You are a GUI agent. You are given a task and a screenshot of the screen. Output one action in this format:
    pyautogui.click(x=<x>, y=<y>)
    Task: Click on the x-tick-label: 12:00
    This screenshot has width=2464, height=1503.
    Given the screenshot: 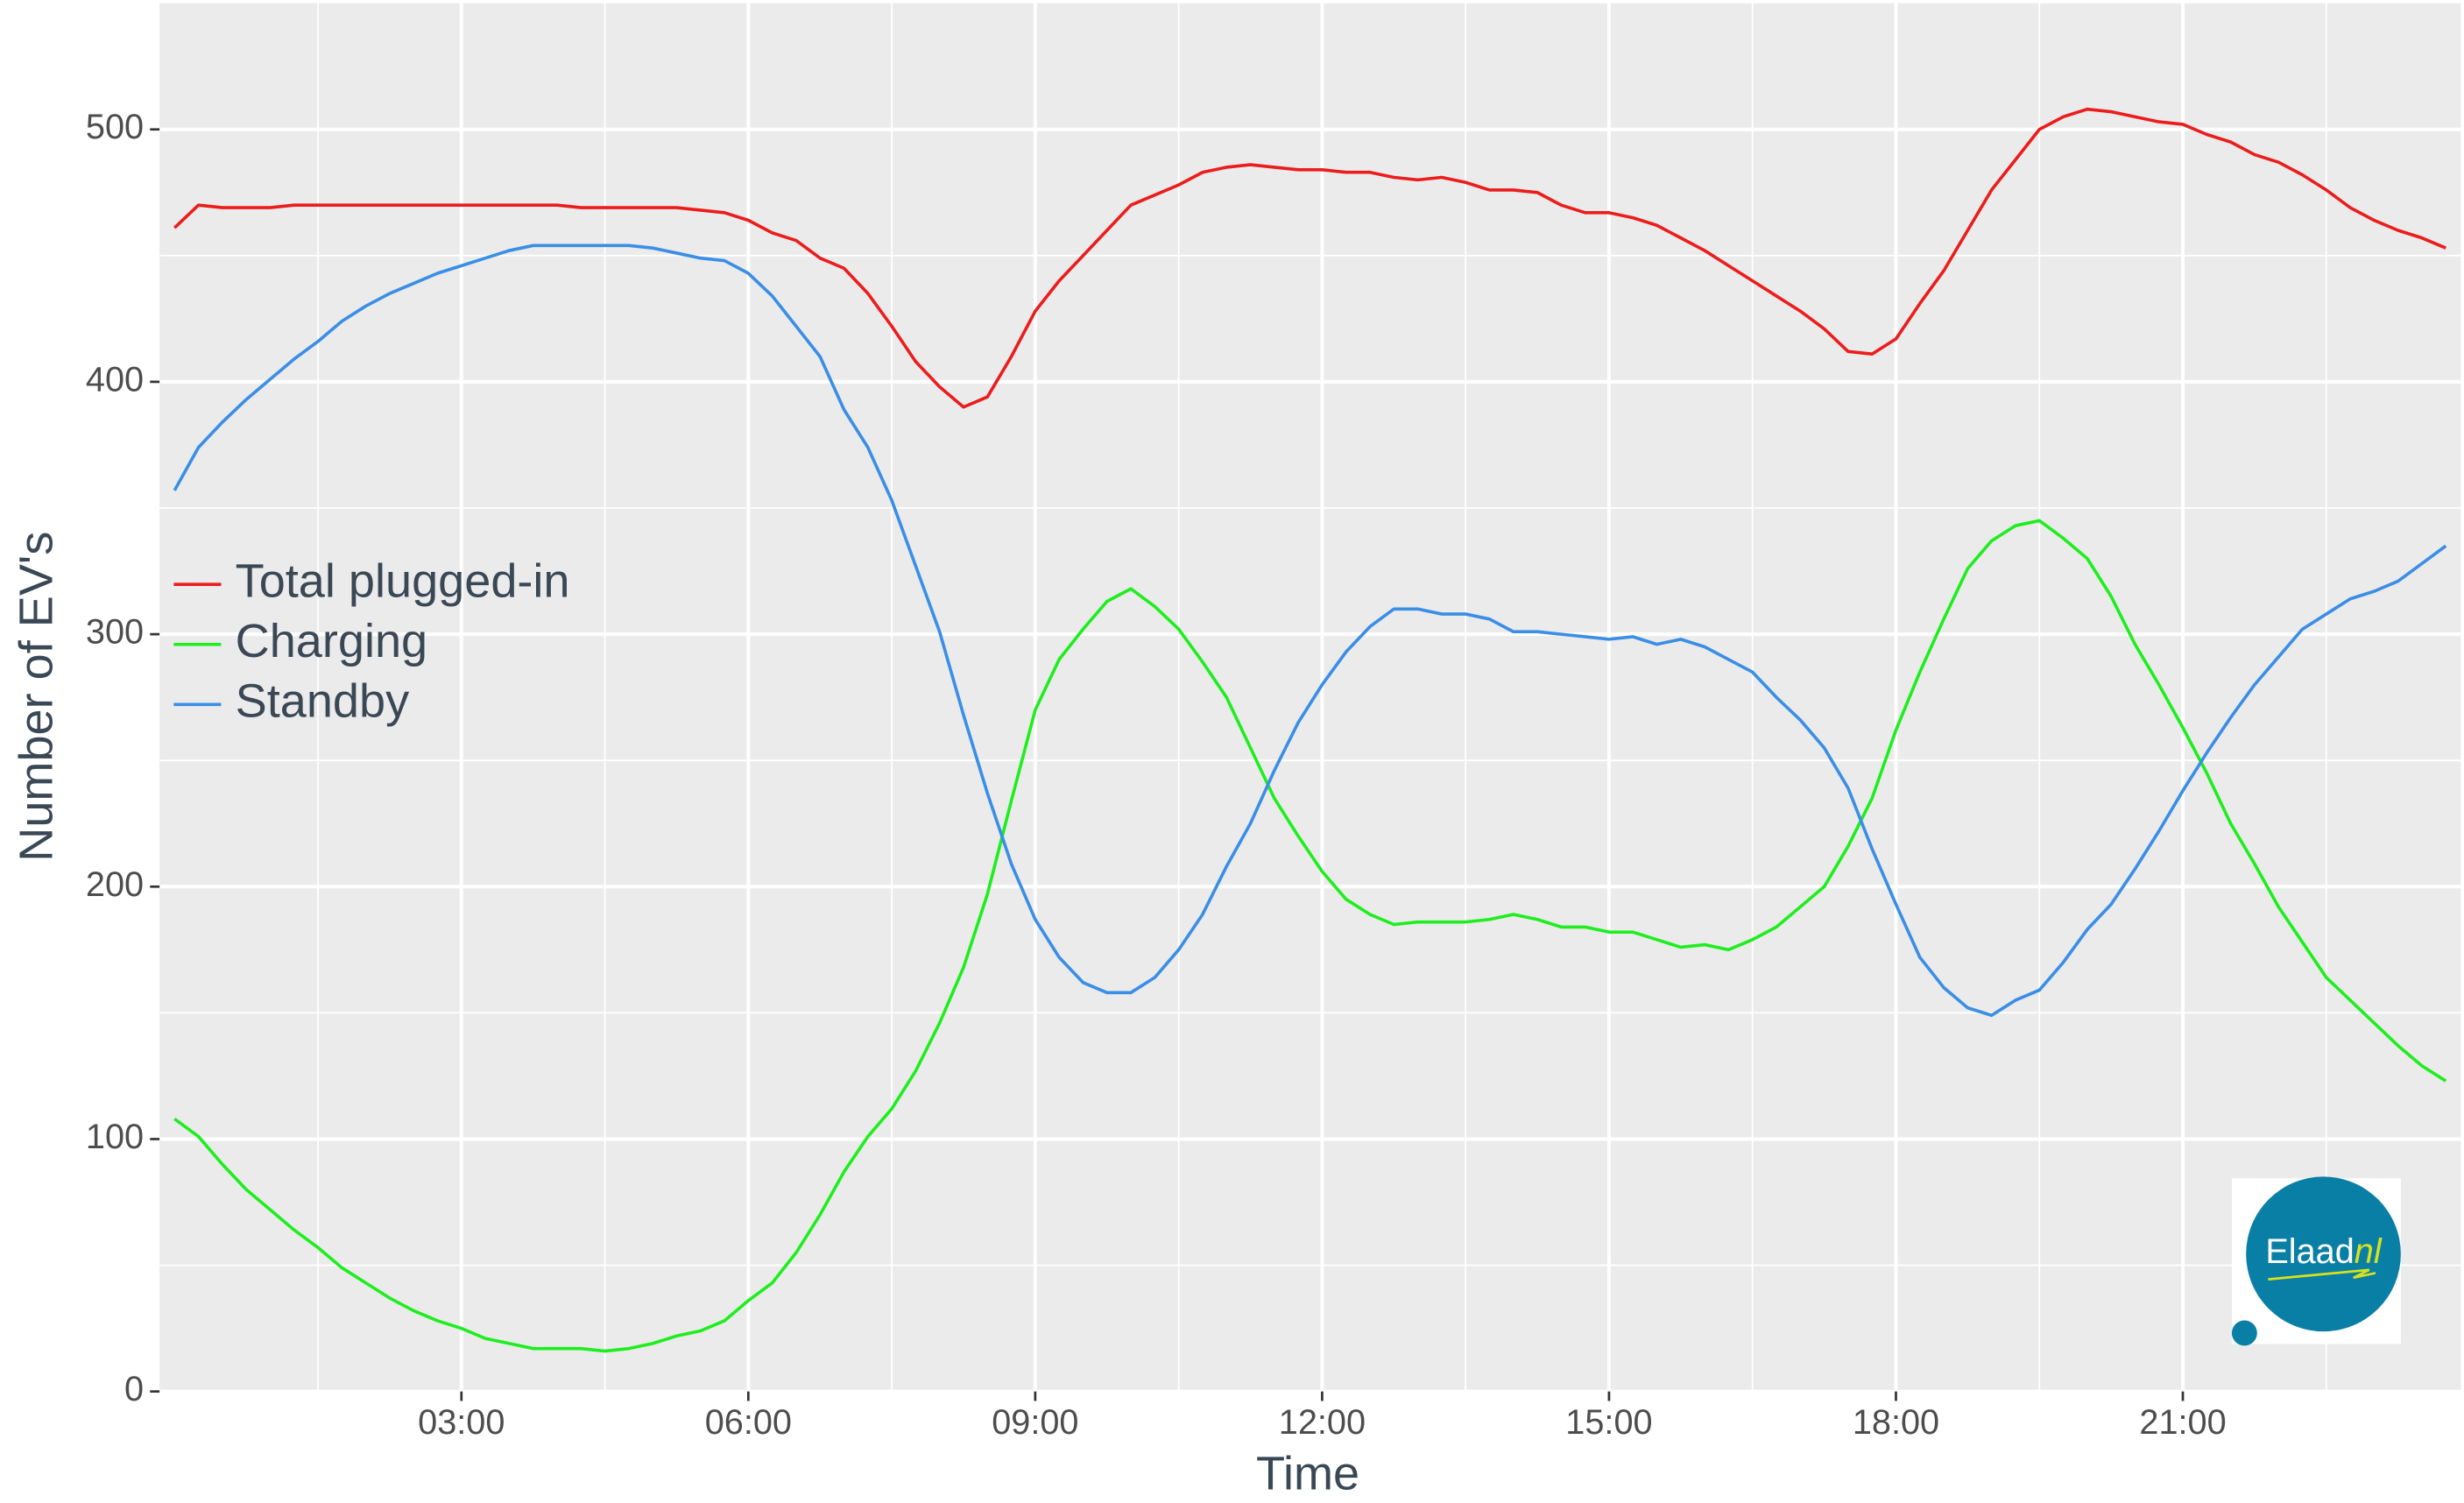 What is the action you would take?
    pyautogui.click(x=1323, y=1422)
    